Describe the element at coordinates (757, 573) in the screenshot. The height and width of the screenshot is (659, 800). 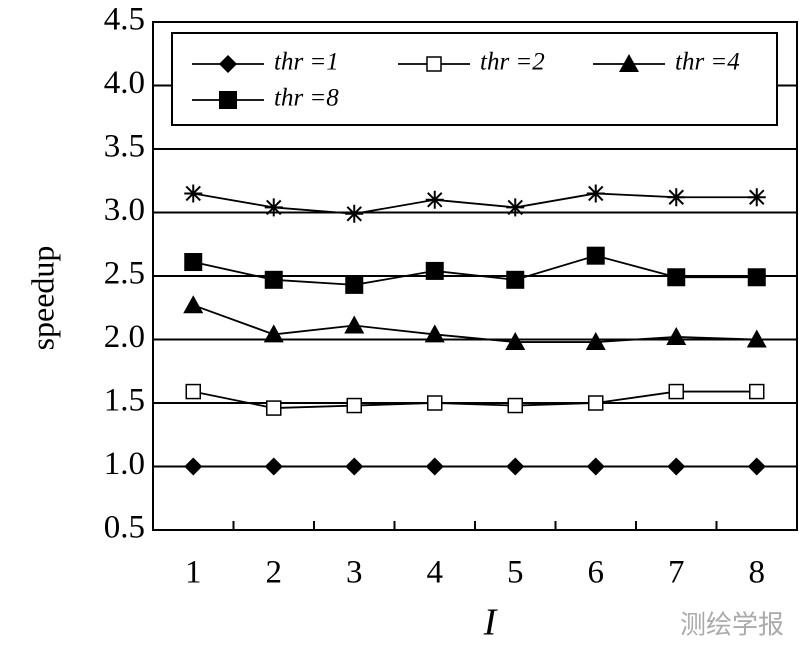
I see `x-tick-label: 8` at that location.